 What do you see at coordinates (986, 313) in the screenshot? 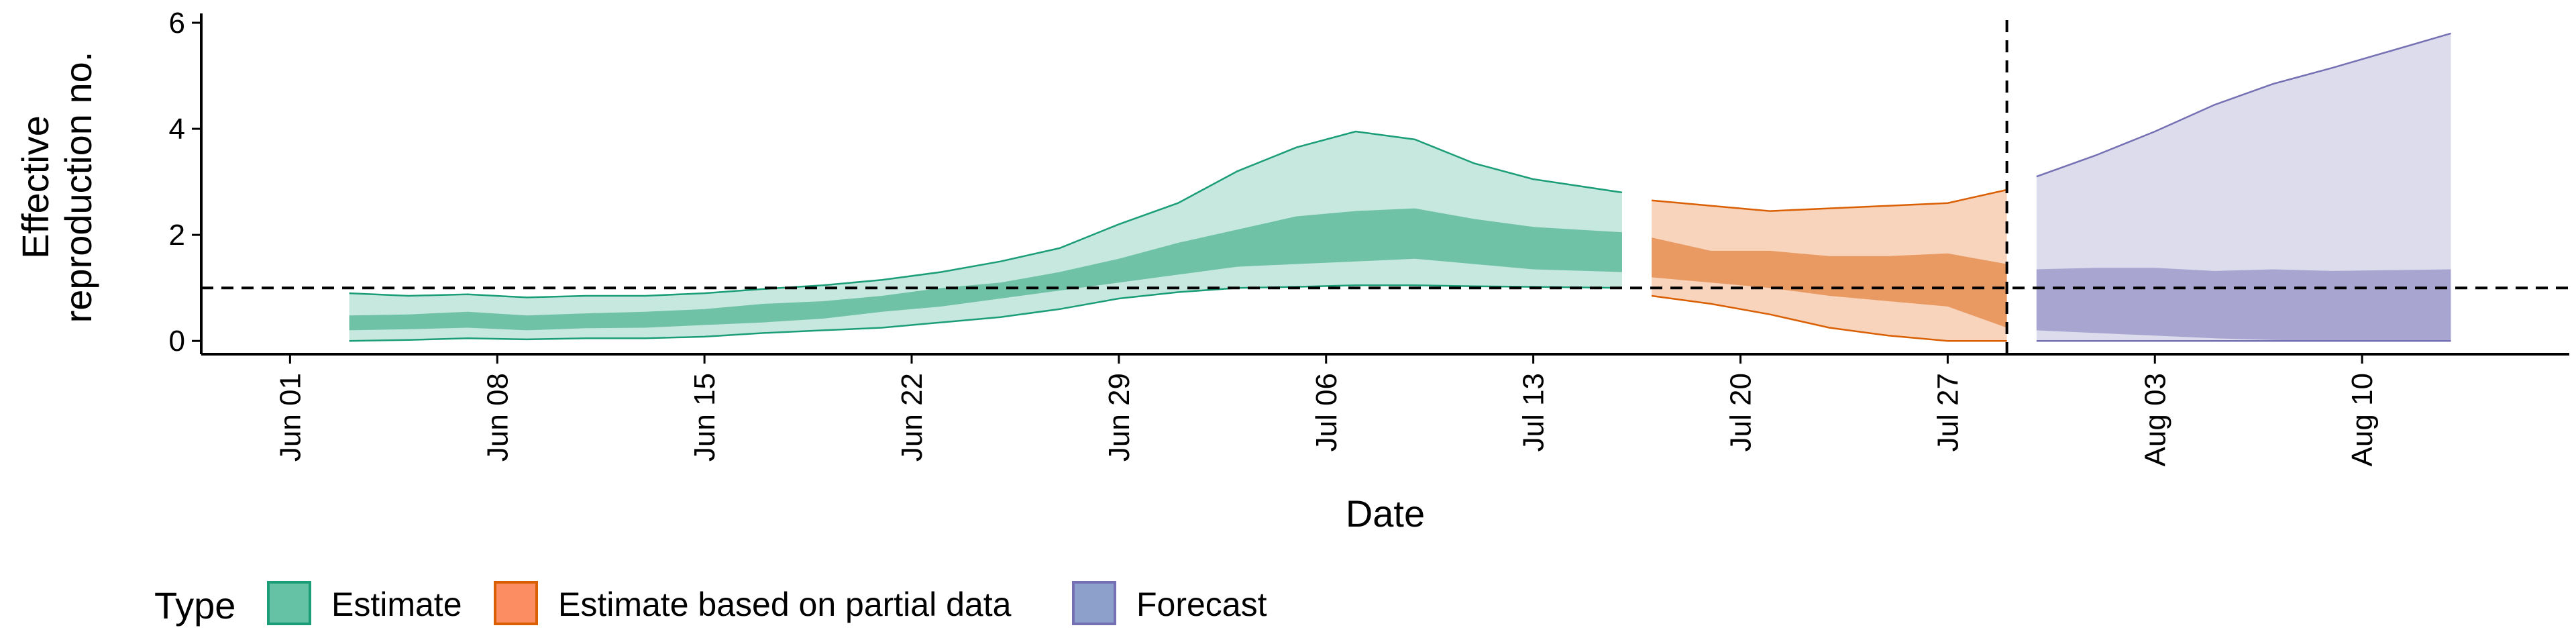
I see `estimate-lower-line` at bounding box center [986, 313].